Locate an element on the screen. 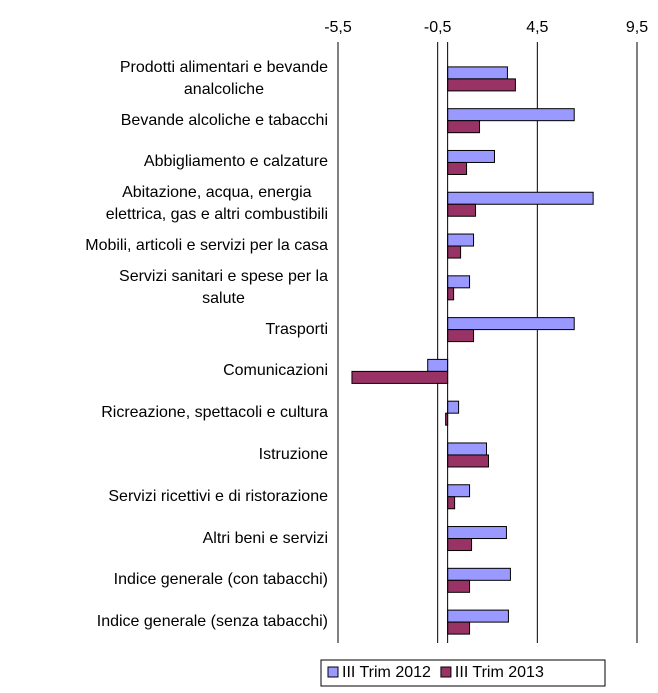  y-tick-label: Servizi ricettivi e di ristorazione is located at coordinates (218, 496).